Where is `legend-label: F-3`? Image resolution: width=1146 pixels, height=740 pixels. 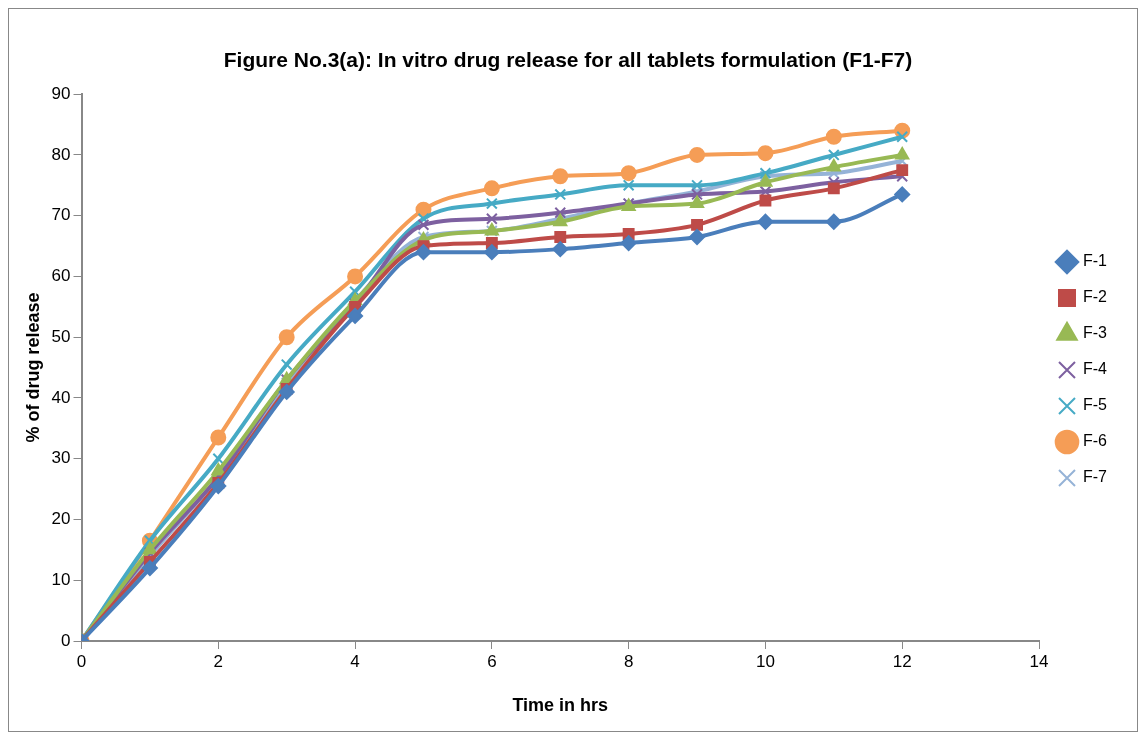
legend-label: F-3 is located at coordinates (1095, 333).